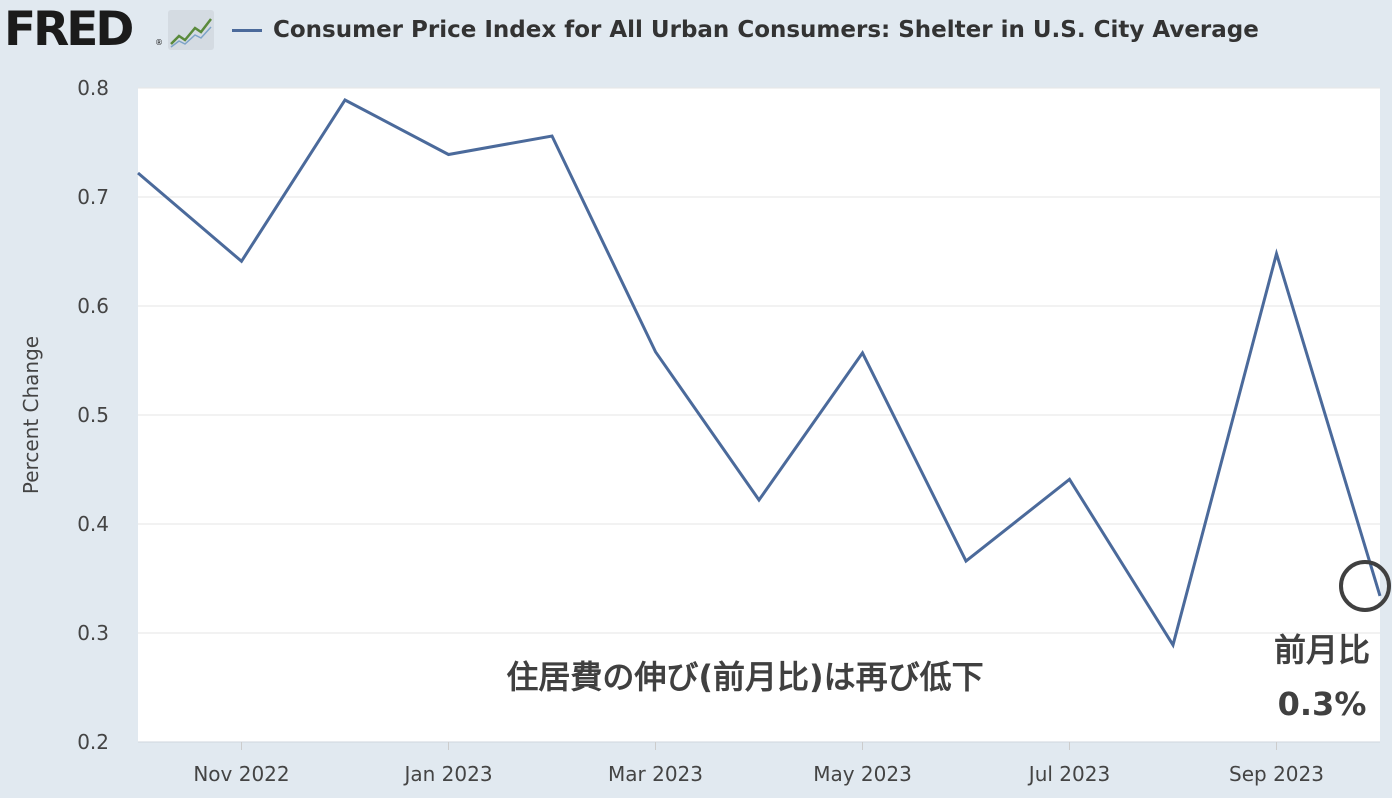 This screenshot has width=1392, height=798. What do you see at coordinates (241, 774) in the screenshot?
I see `x-tick-label: Nov 2022` at bounding box center [241, 774].